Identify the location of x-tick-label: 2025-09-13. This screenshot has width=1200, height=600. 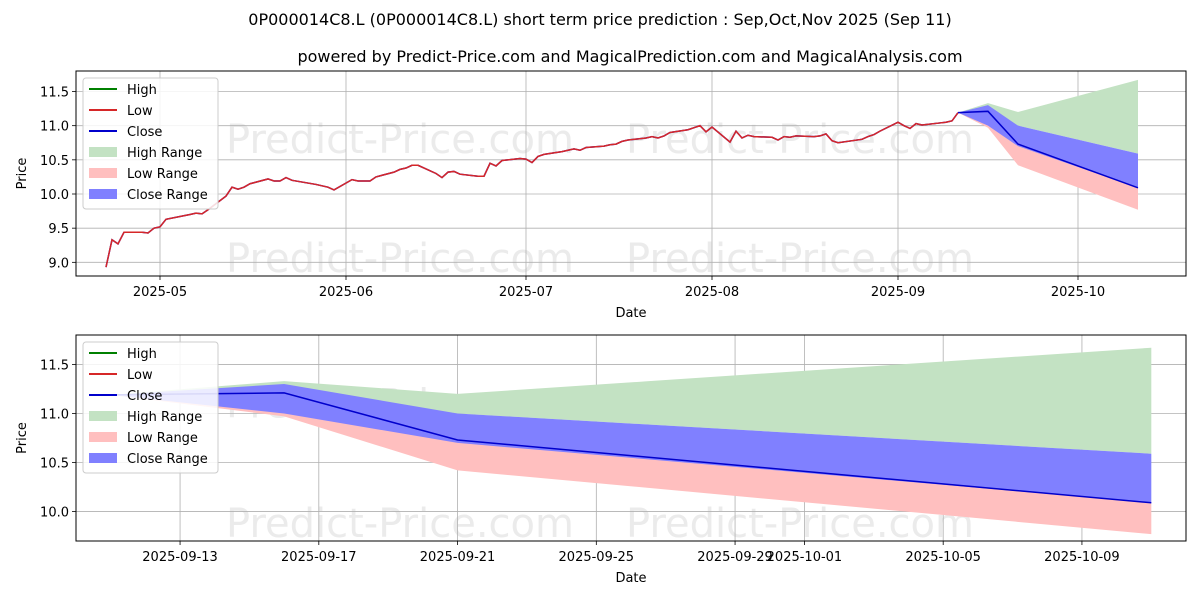
(180, 557).